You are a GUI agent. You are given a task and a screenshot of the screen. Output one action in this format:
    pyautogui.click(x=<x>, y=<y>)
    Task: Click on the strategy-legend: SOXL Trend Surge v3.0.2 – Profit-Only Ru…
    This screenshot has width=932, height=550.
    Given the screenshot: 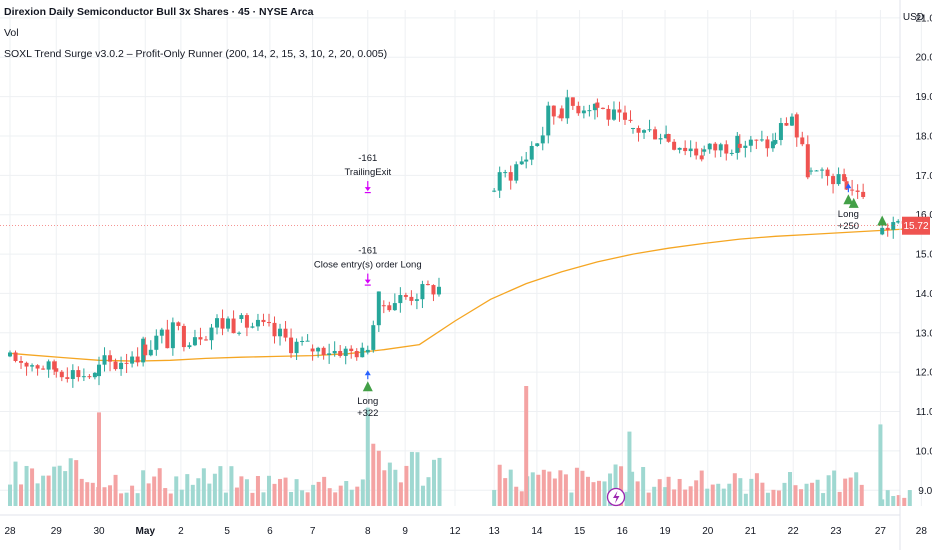 What is the action you would take?
    pyautogui.click(x=196, y=54)
    